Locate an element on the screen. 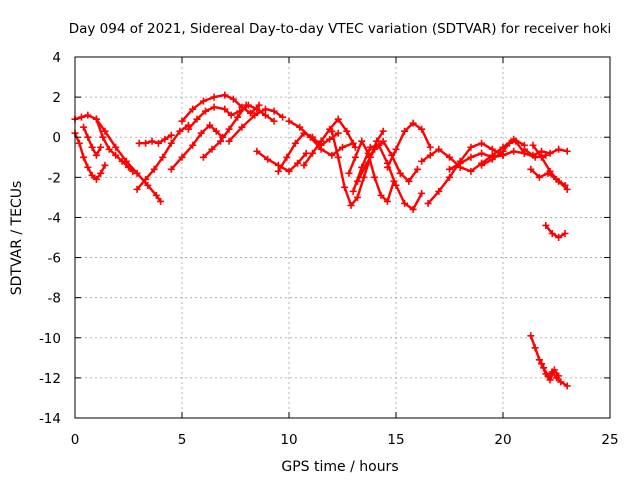 The image size is (640, 480). x-axis-label: GPS time / hours is located at coordinates (339, 467).